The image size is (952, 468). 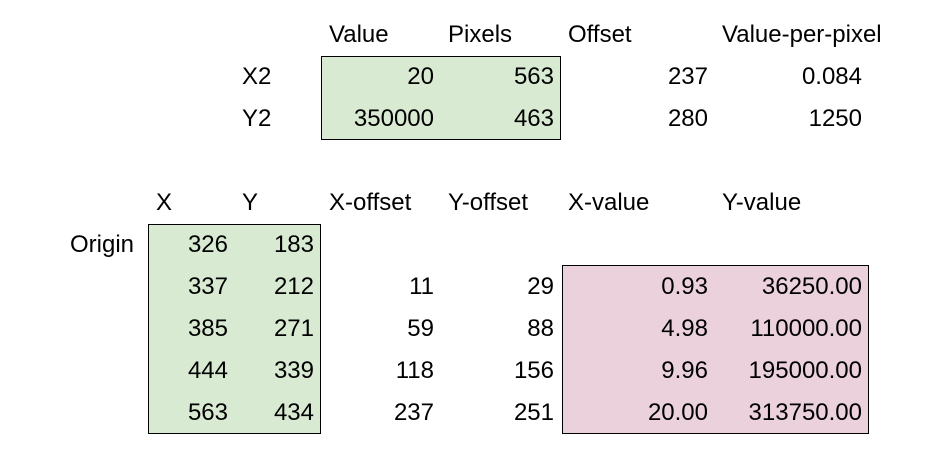 I want to click on cell-x-offset, so click(x=377, y=245).